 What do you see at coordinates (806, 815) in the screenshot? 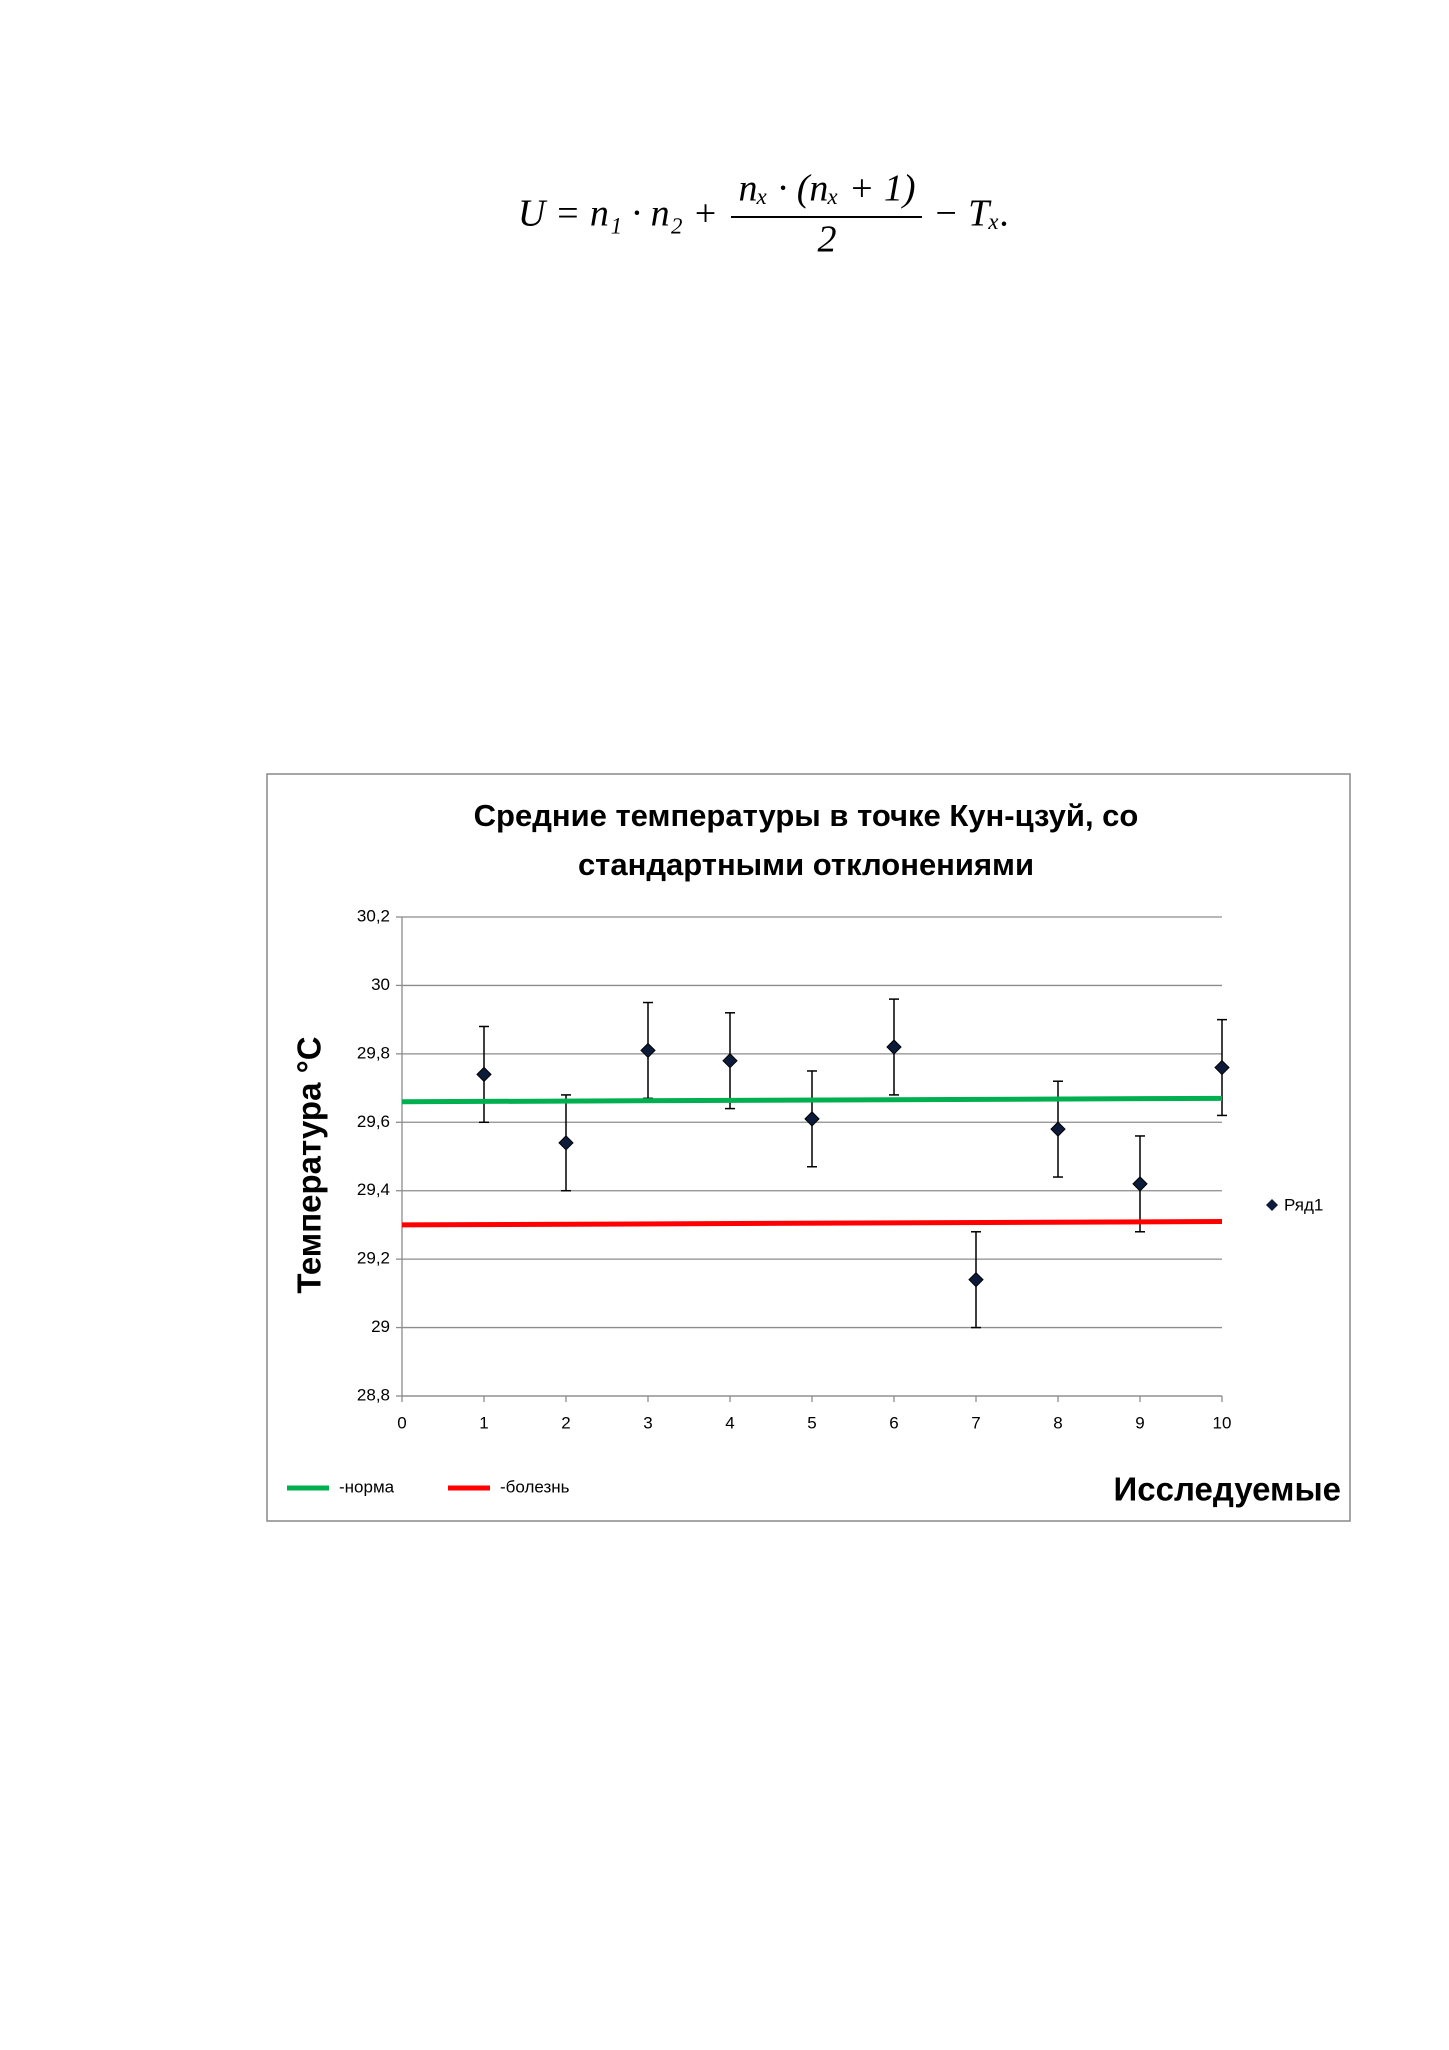
I see `chart-title: Средние температуры в точке Кун-цзуй, со` at bounding box center [806, 815].